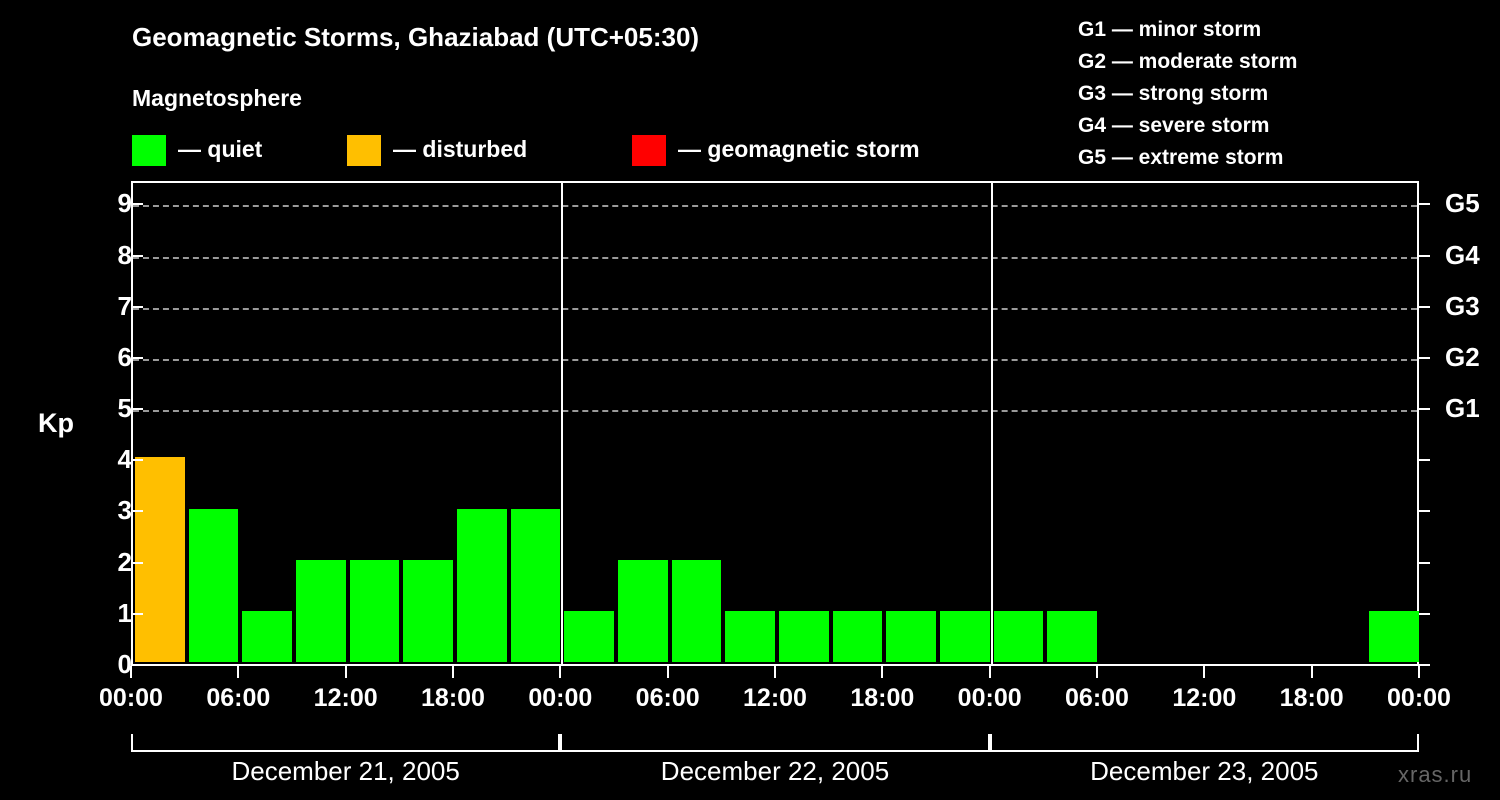 The width and height of the screenshot is (1500, 800). Describe the element at coordinates (775, 771) in the screenshot. I see `date-caption-2: December 22, 2005` at that location.